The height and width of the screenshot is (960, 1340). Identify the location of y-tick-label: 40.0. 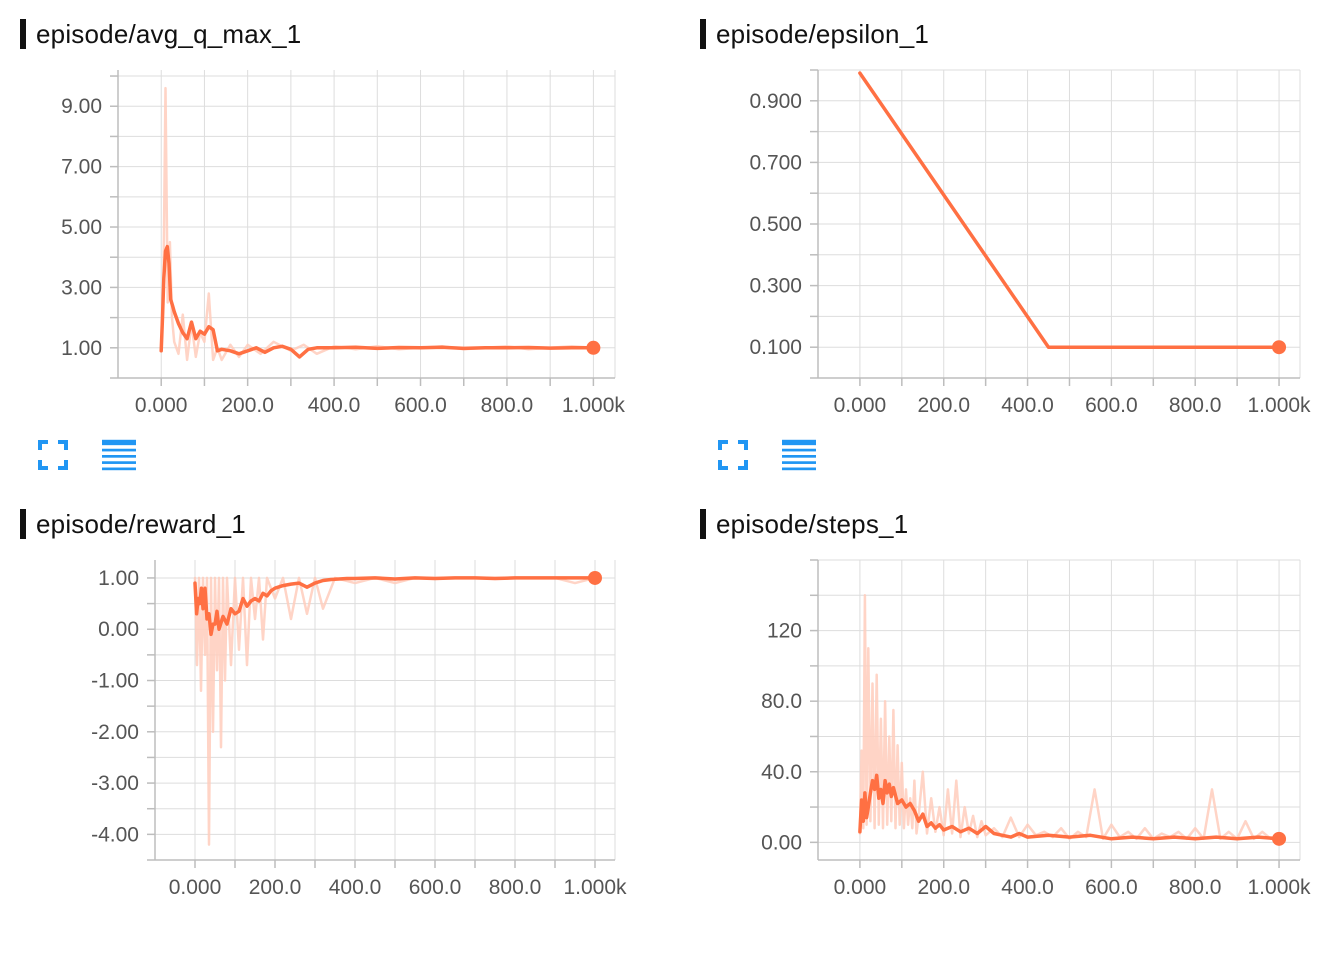
(781, 772).